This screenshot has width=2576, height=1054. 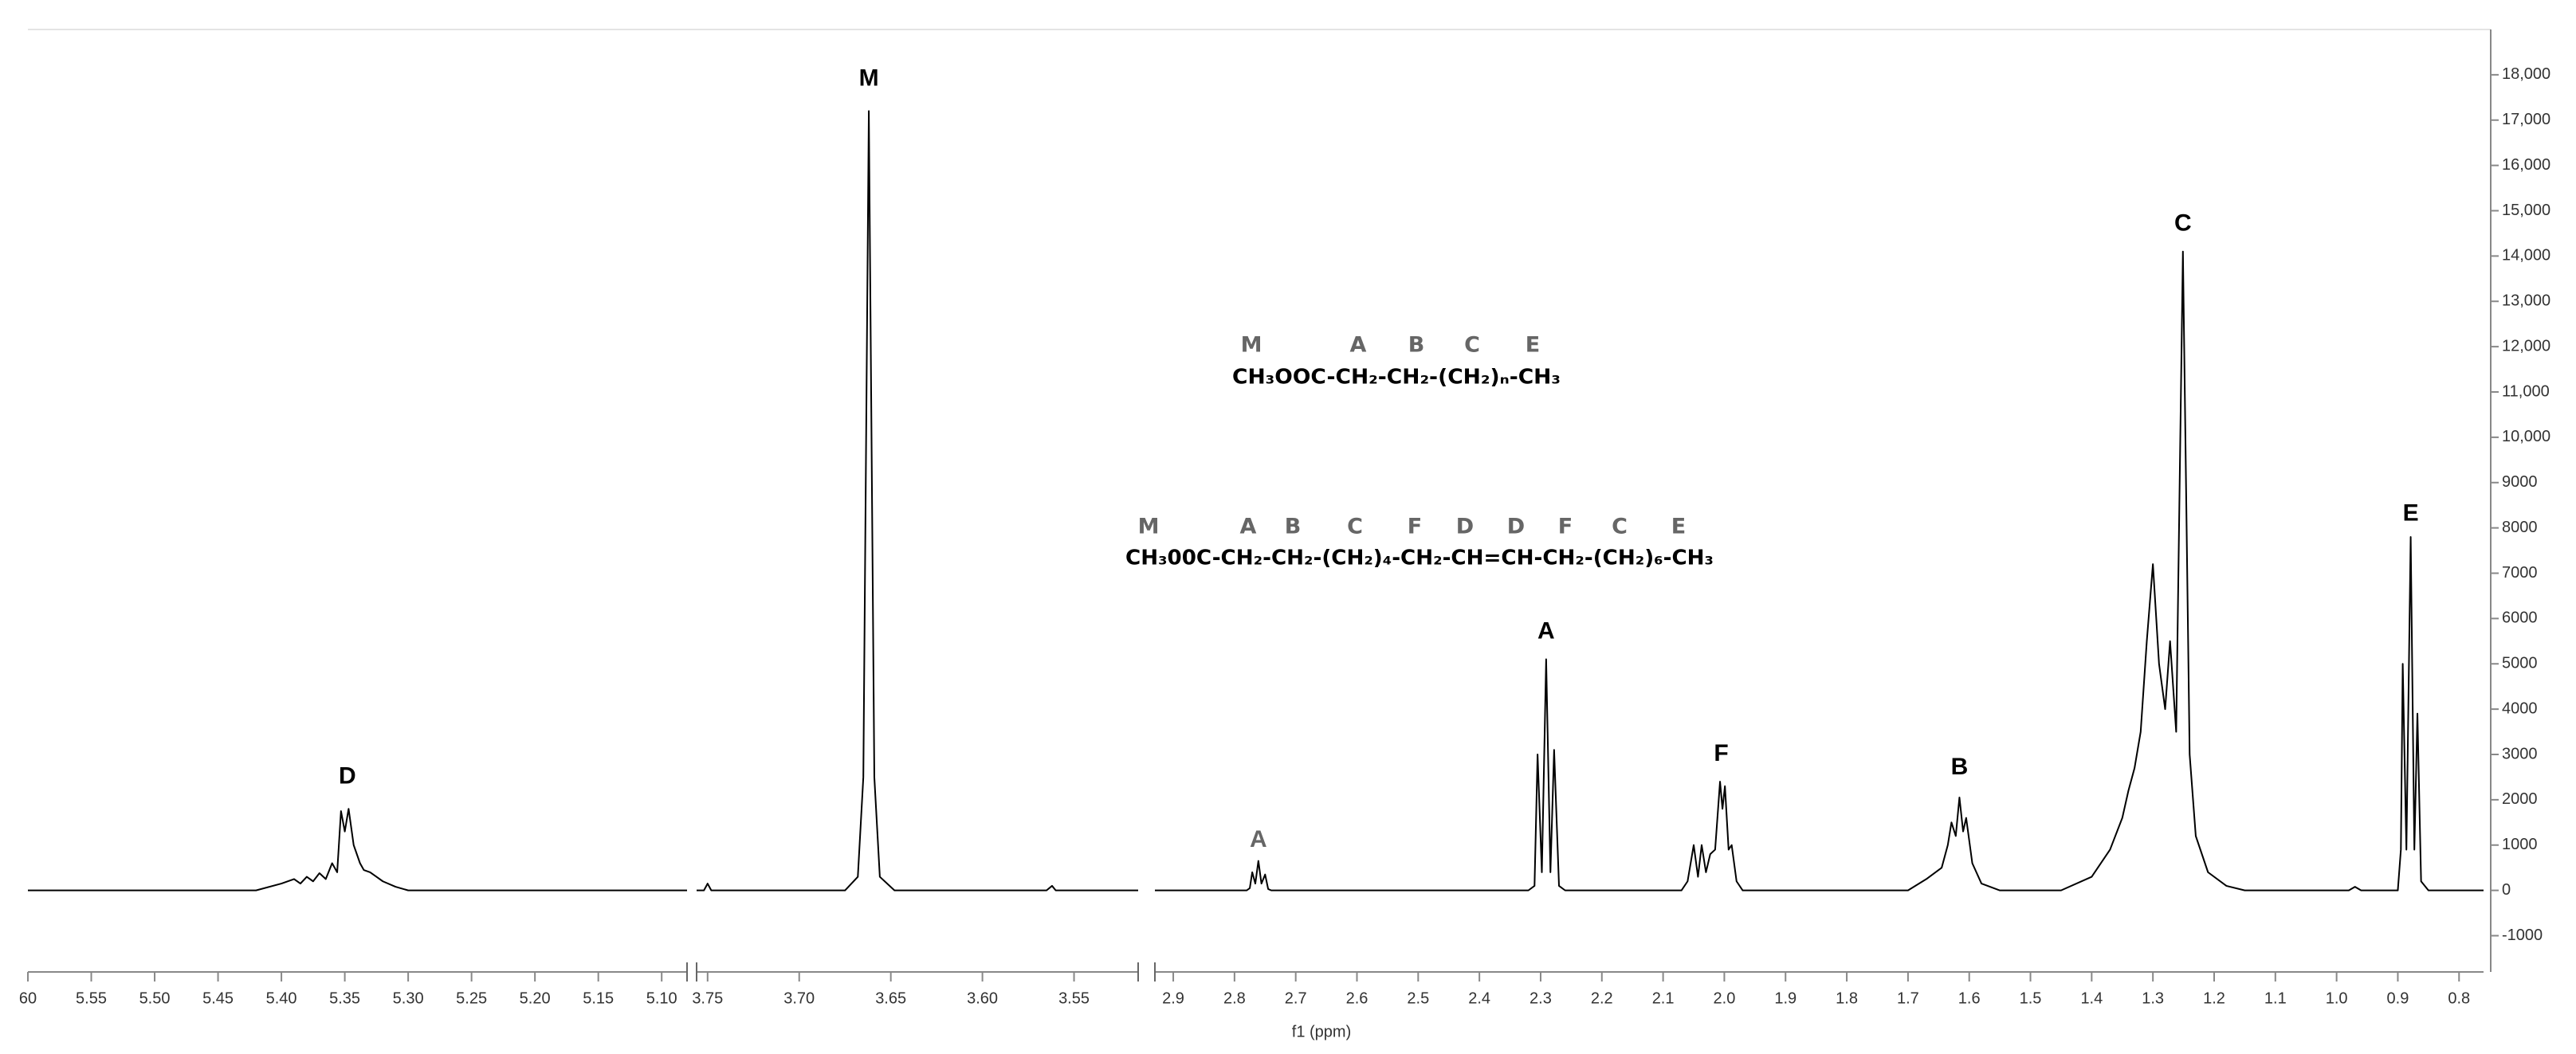 I want to click on x-tick-label: 3.70, so click(x=799, y=998).